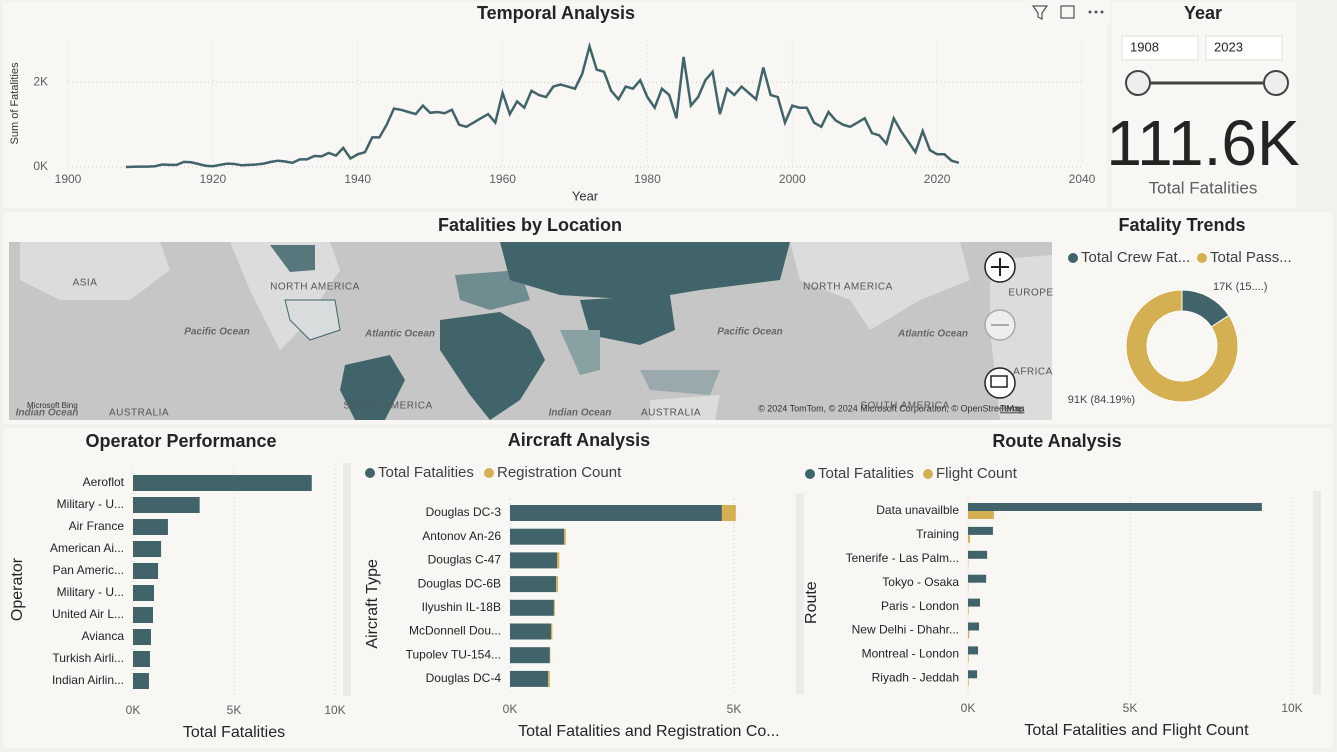 Image resolution: width=1337 pixels, height=752 pixels. I want to click on x-tick-label: 1940, so click(357, 179).